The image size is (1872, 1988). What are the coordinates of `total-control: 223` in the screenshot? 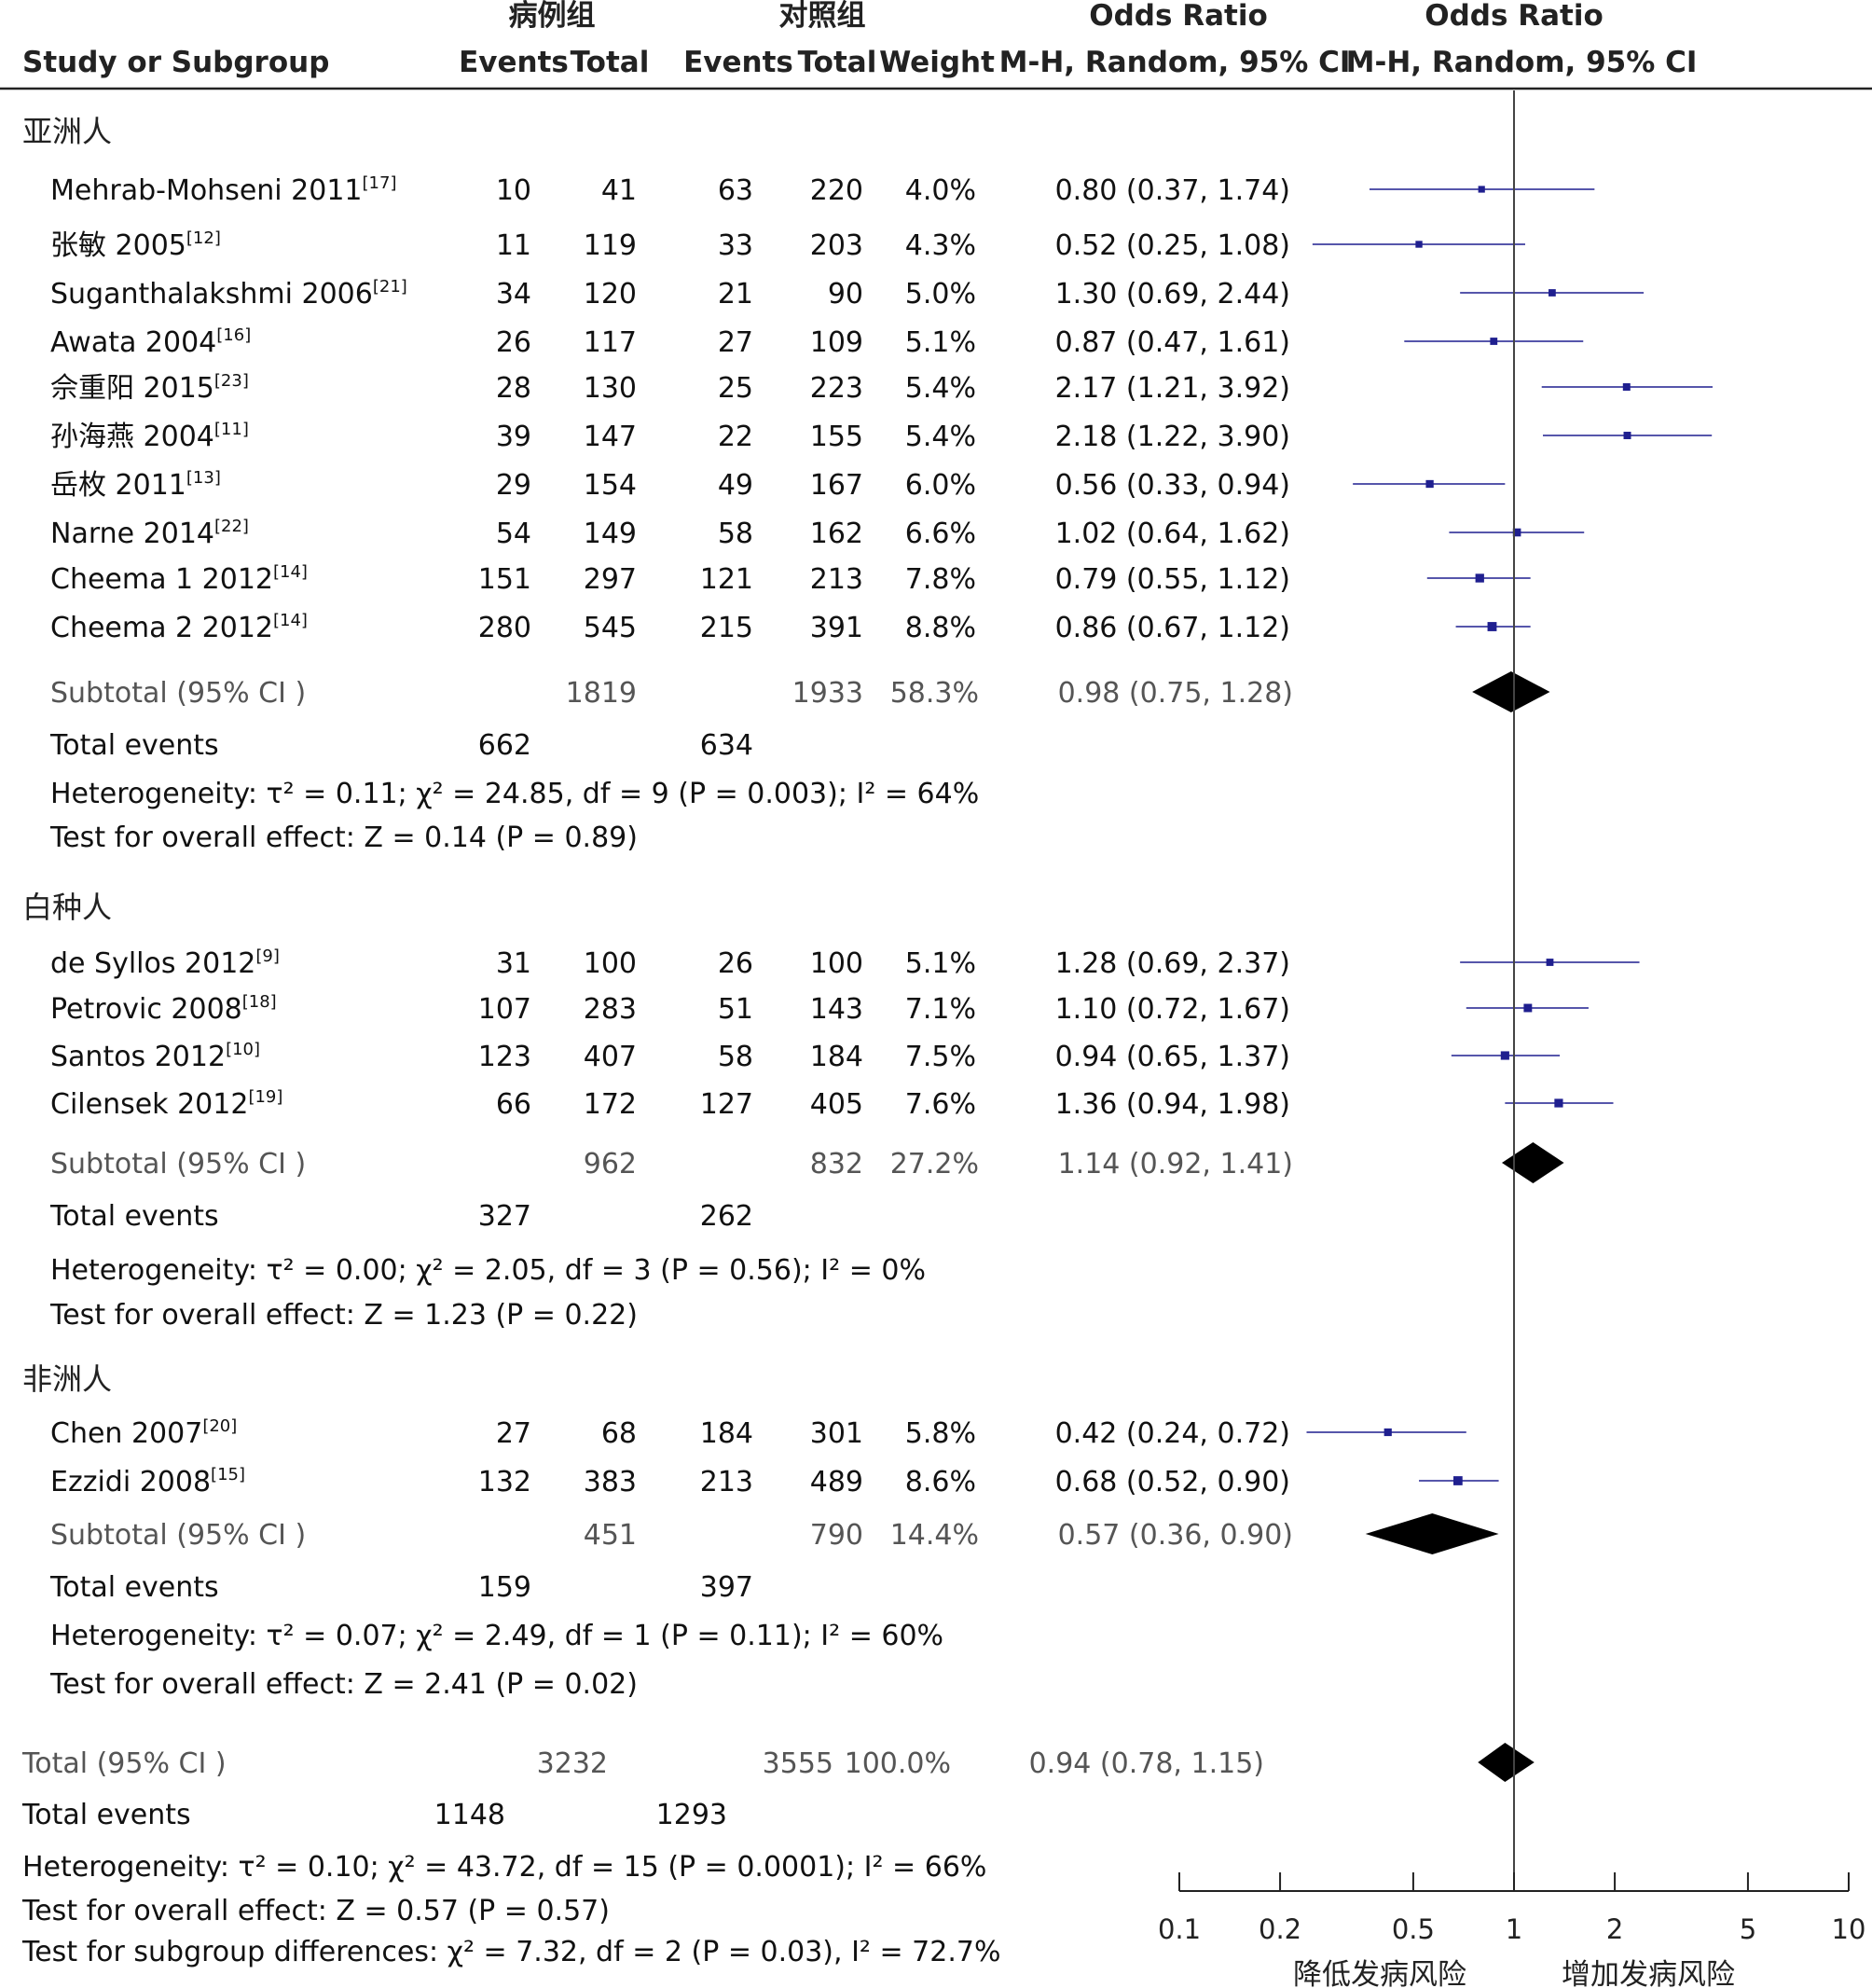 It's located at (836, 388).